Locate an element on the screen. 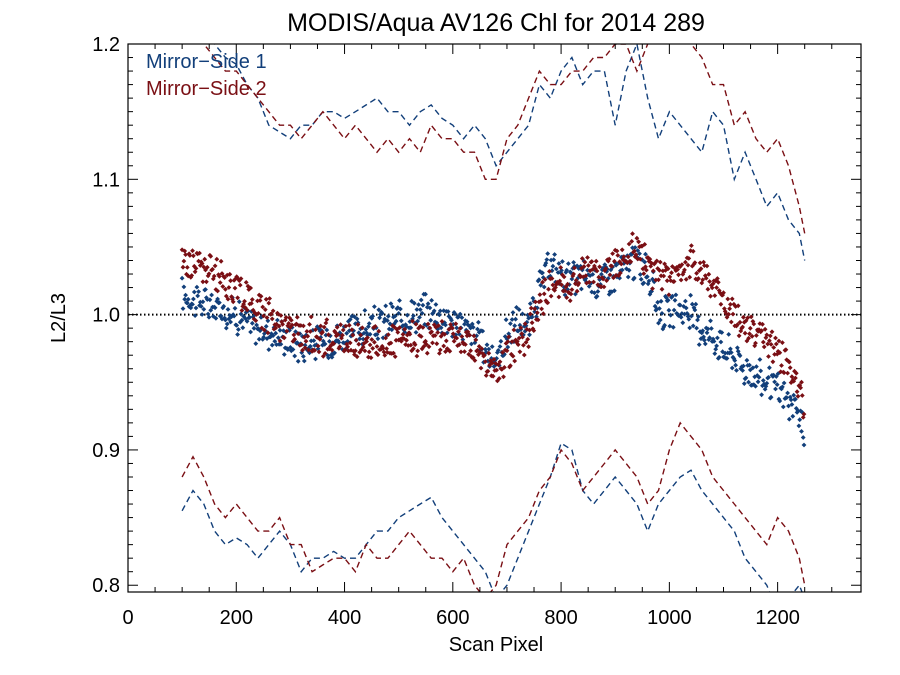 The height and width of the screenshot is (675, 900). x-tick-label: 1000 is located at coordinates (669, 618).